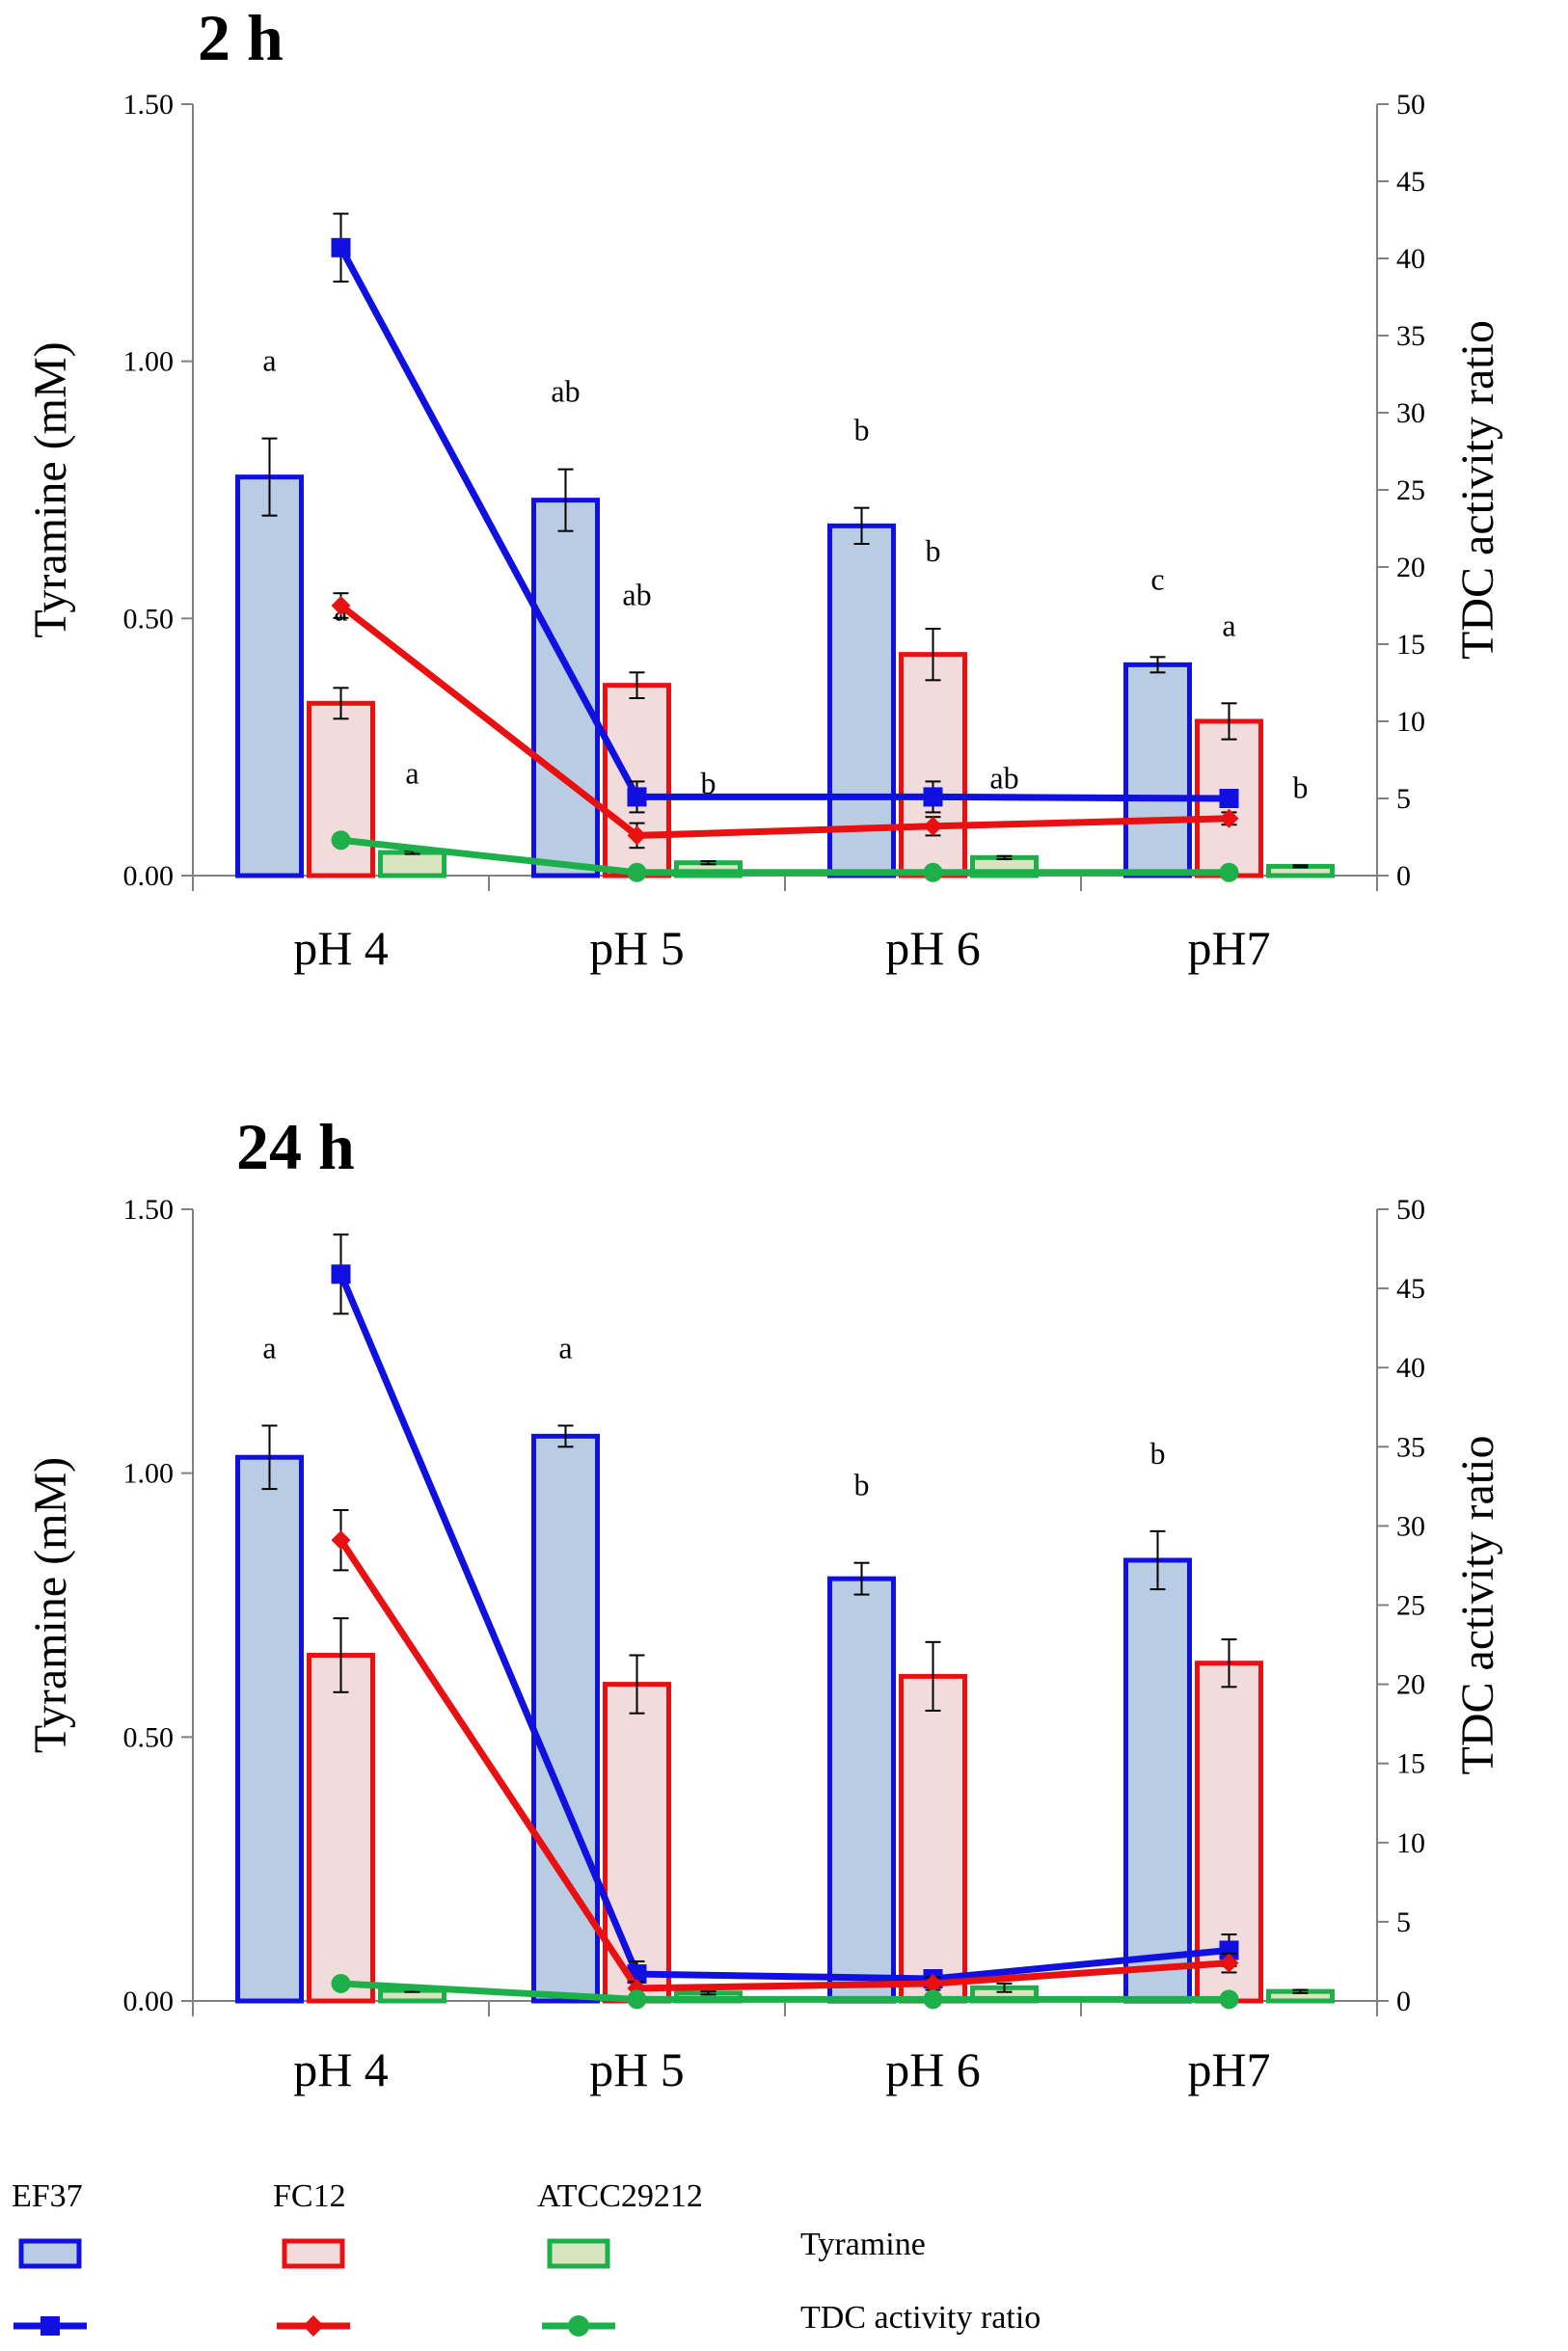  I want to click on legend-tyramine-label: Tyramine, so click(863, 2244).